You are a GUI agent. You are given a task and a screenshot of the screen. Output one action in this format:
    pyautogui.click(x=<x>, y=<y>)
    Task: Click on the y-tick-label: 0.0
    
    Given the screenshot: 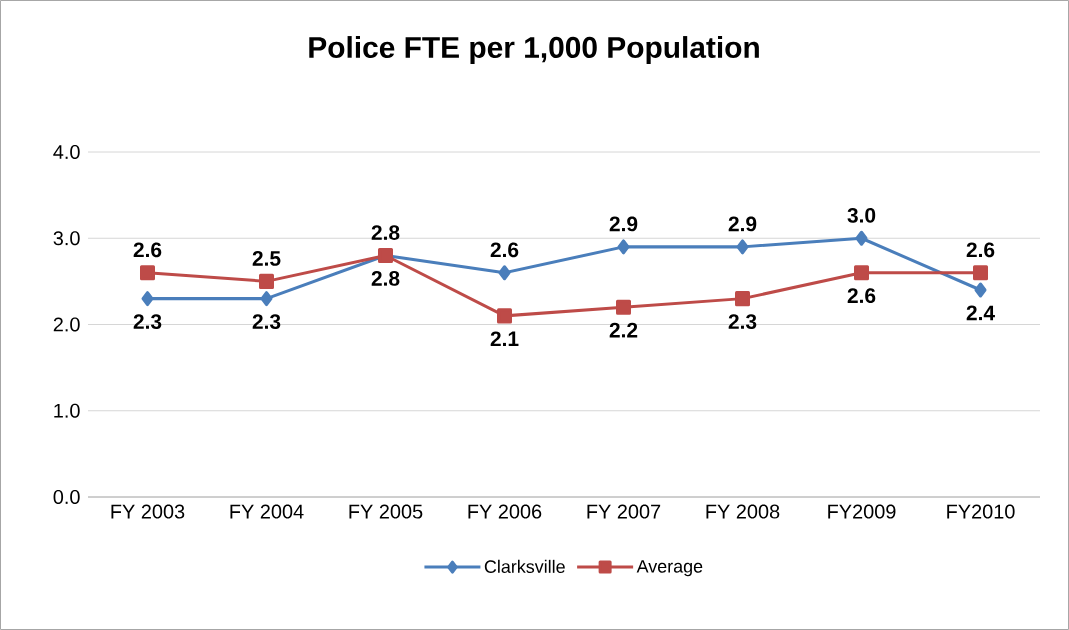 What is the action you would take?
    pyautogui.click(x=66, y=497)
    